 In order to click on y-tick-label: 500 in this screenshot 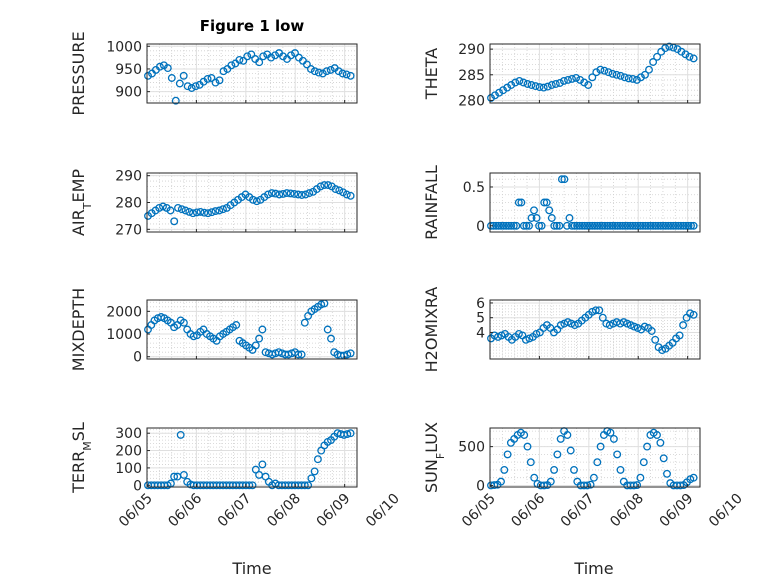, I will do `click(471, 448)`.